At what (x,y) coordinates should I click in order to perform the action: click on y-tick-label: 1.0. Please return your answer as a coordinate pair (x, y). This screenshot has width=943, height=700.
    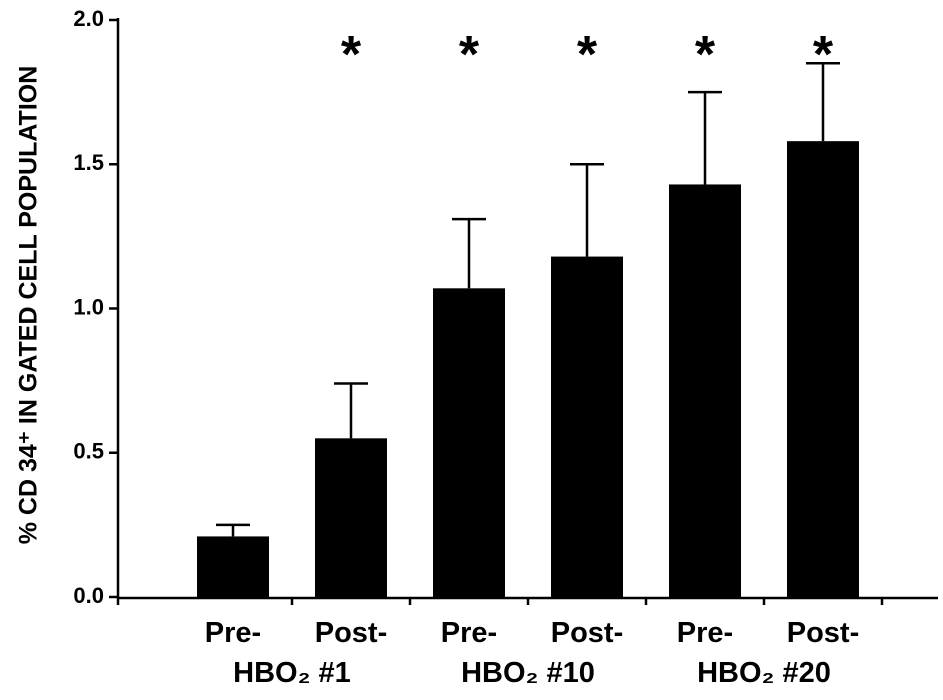
    Looking at the image, I should click on (88, 306).